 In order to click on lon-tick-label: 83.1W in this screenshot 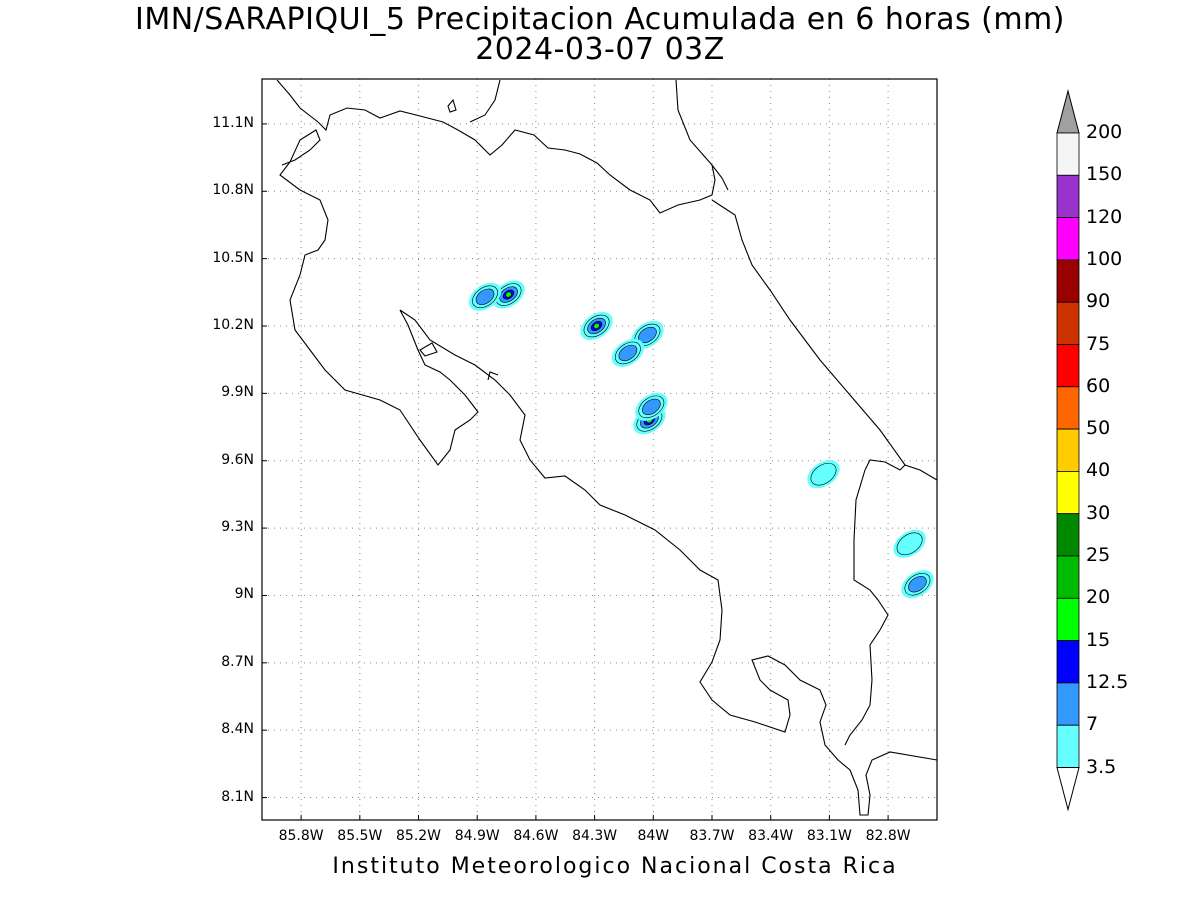, I will do `click(829, 836)`.